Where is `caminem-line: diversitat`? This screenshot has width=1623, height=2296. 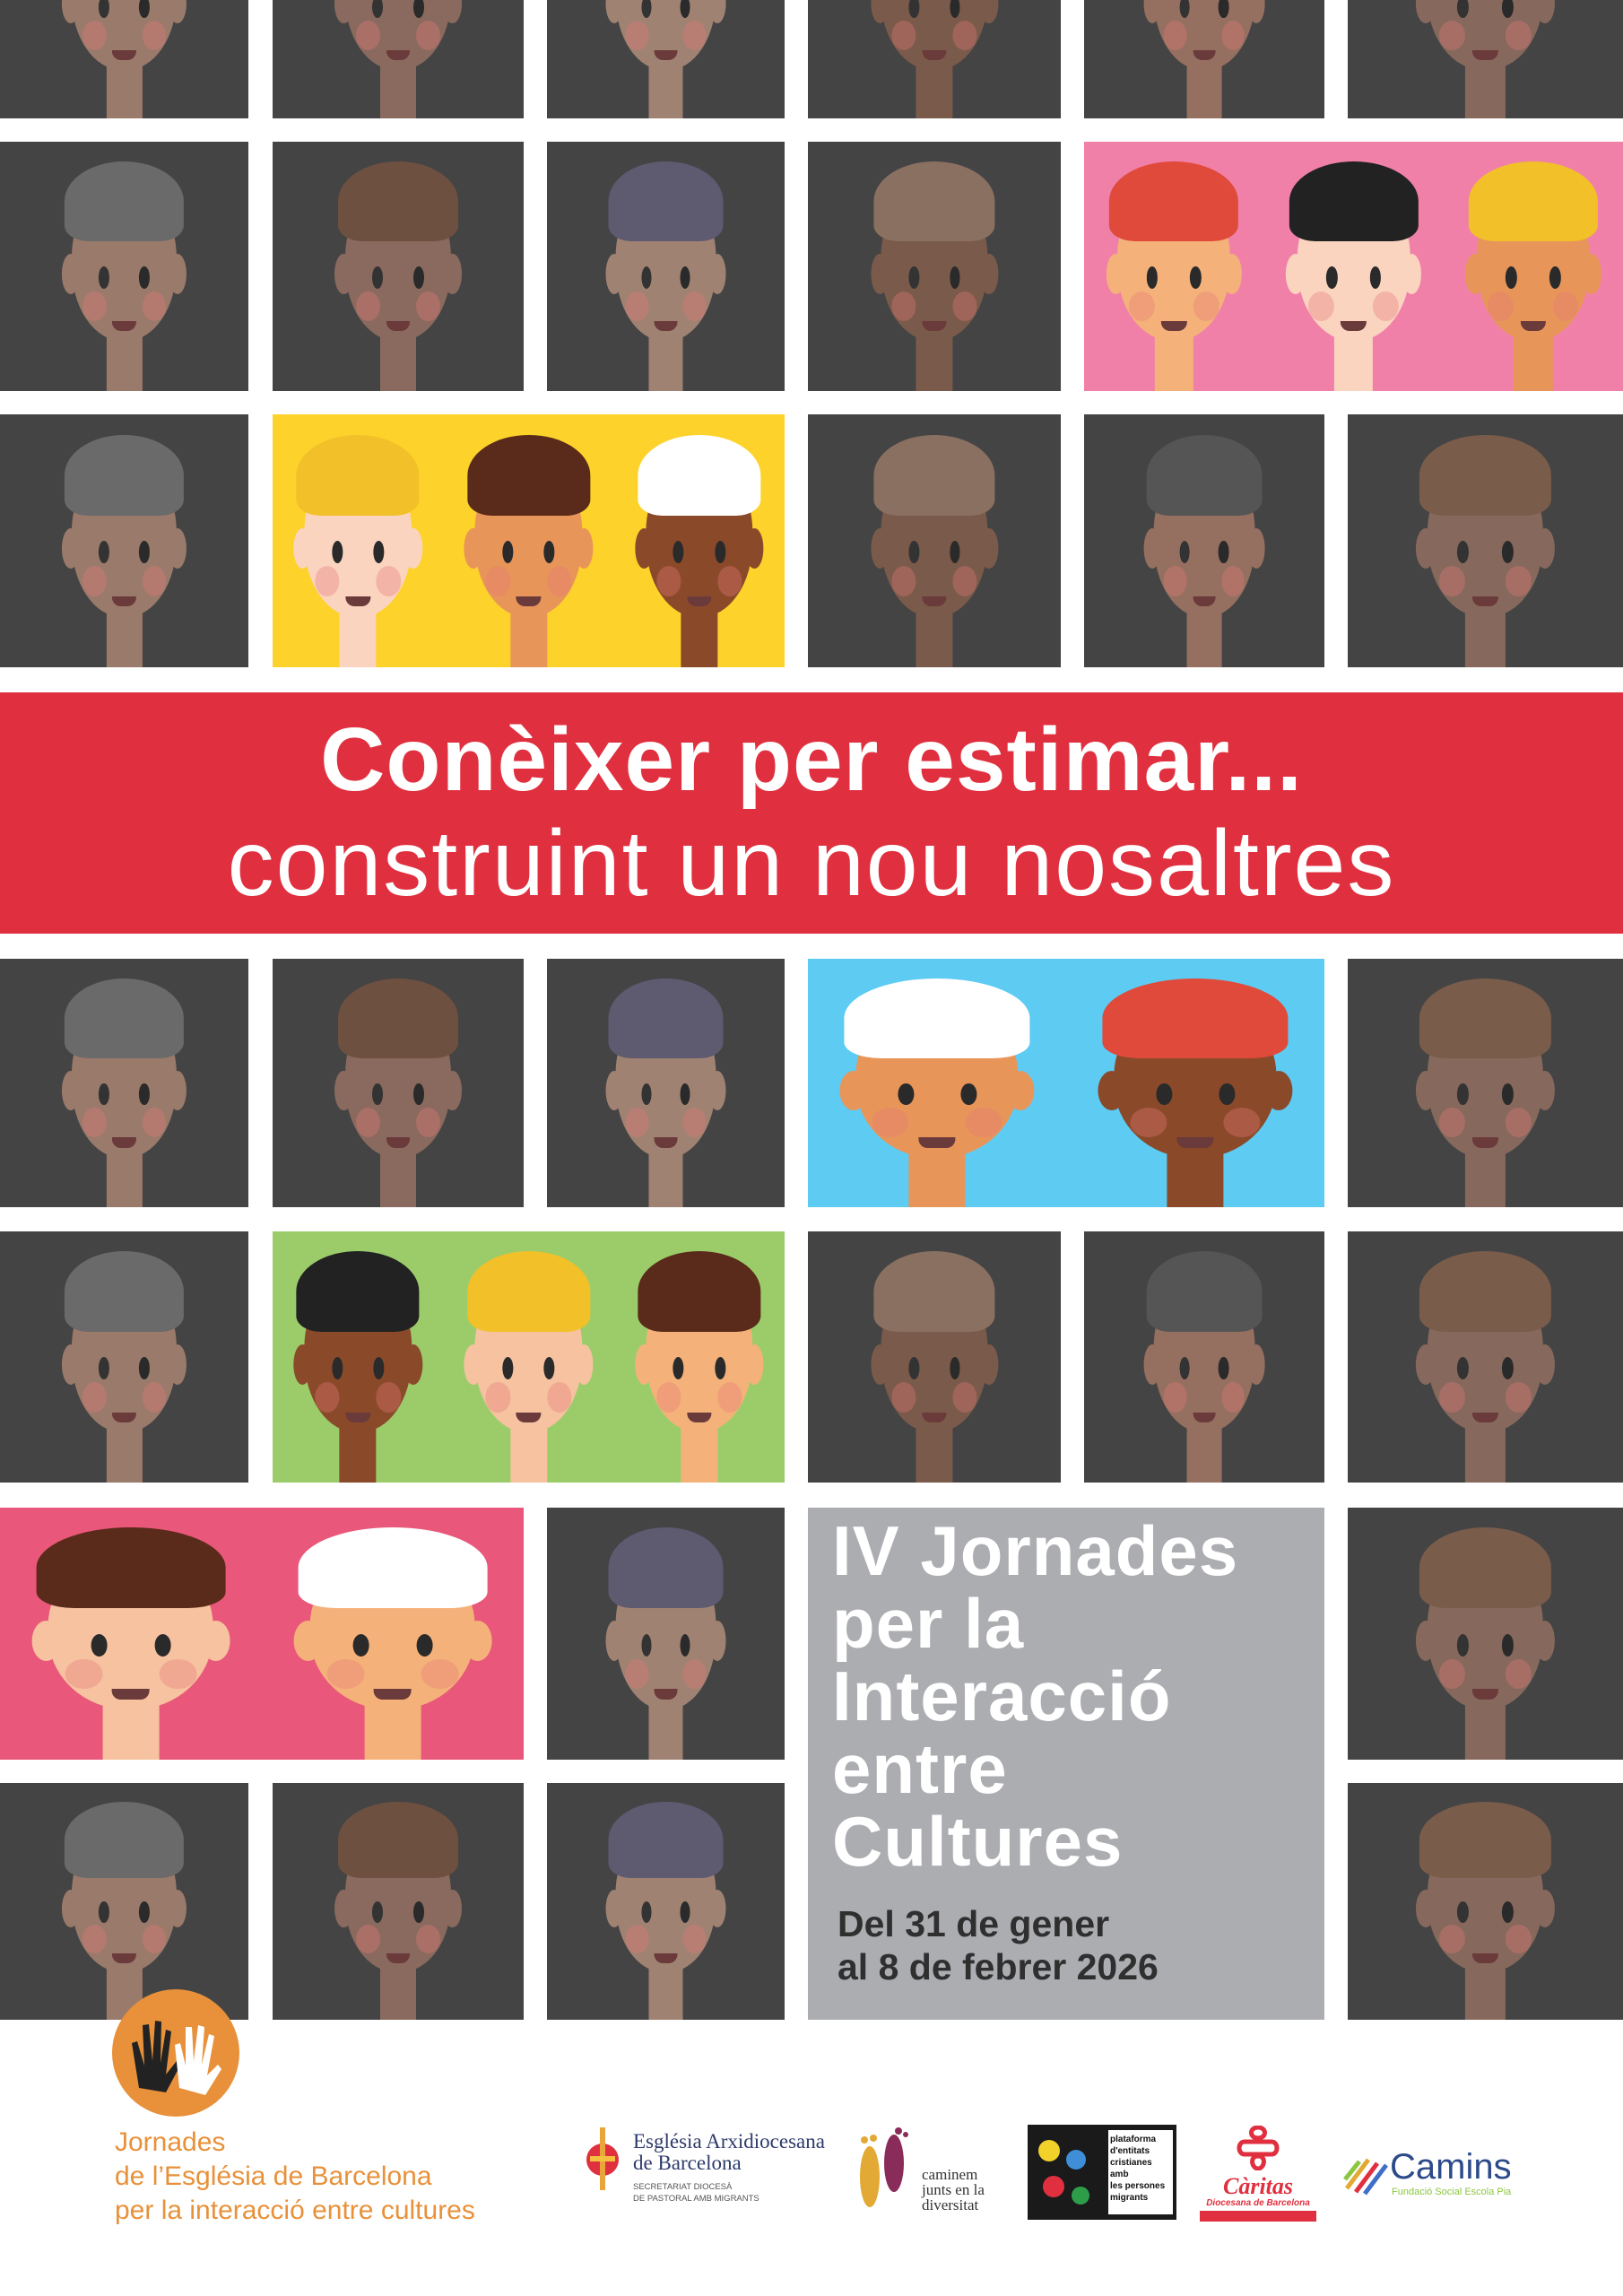 caminem-line: diversitat is located at coordinates (950, 2204).